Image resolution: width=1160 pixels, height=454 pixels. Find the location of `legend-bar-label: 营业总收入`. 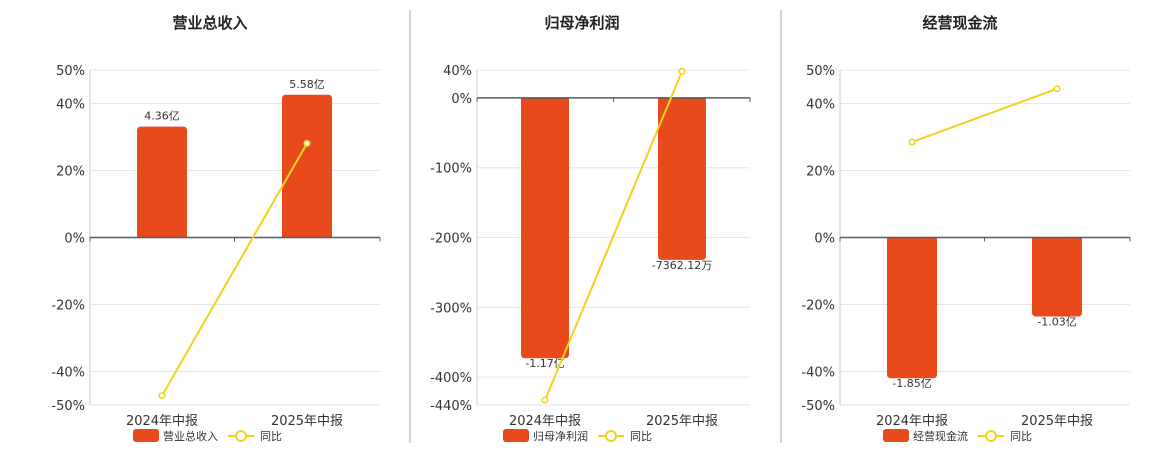

legend-bar-label: 营业总收入 is located at coordinates (190, 436).